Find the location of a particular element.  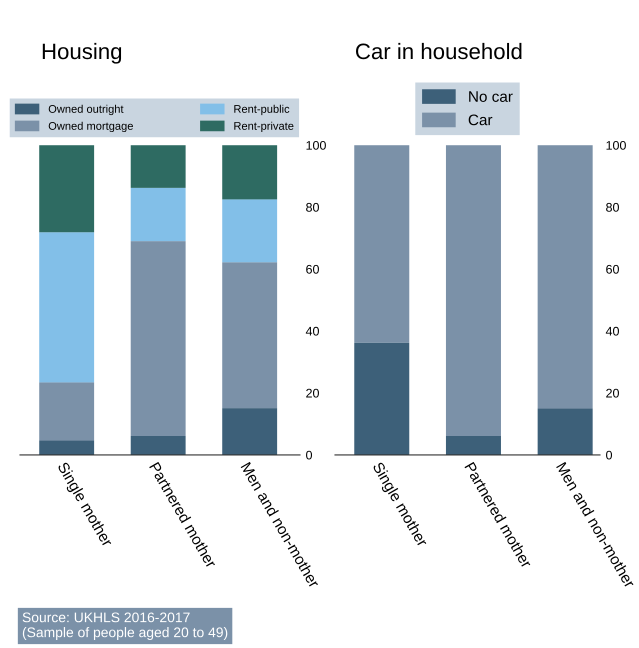

legend-label: Owned mortgage is located at coordinates (90, 127).